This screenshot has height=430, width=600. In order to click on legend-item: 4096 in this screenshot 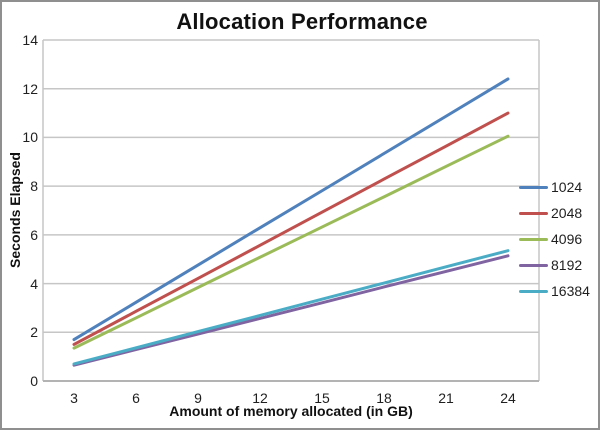, I will do `click(550, 239)`.